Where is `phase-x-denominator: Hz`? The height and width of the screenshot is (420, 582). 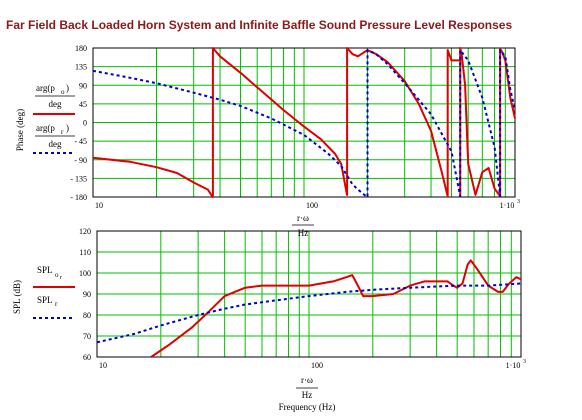 phase-x-denominator: Hz is located at coordinates (303, 233).